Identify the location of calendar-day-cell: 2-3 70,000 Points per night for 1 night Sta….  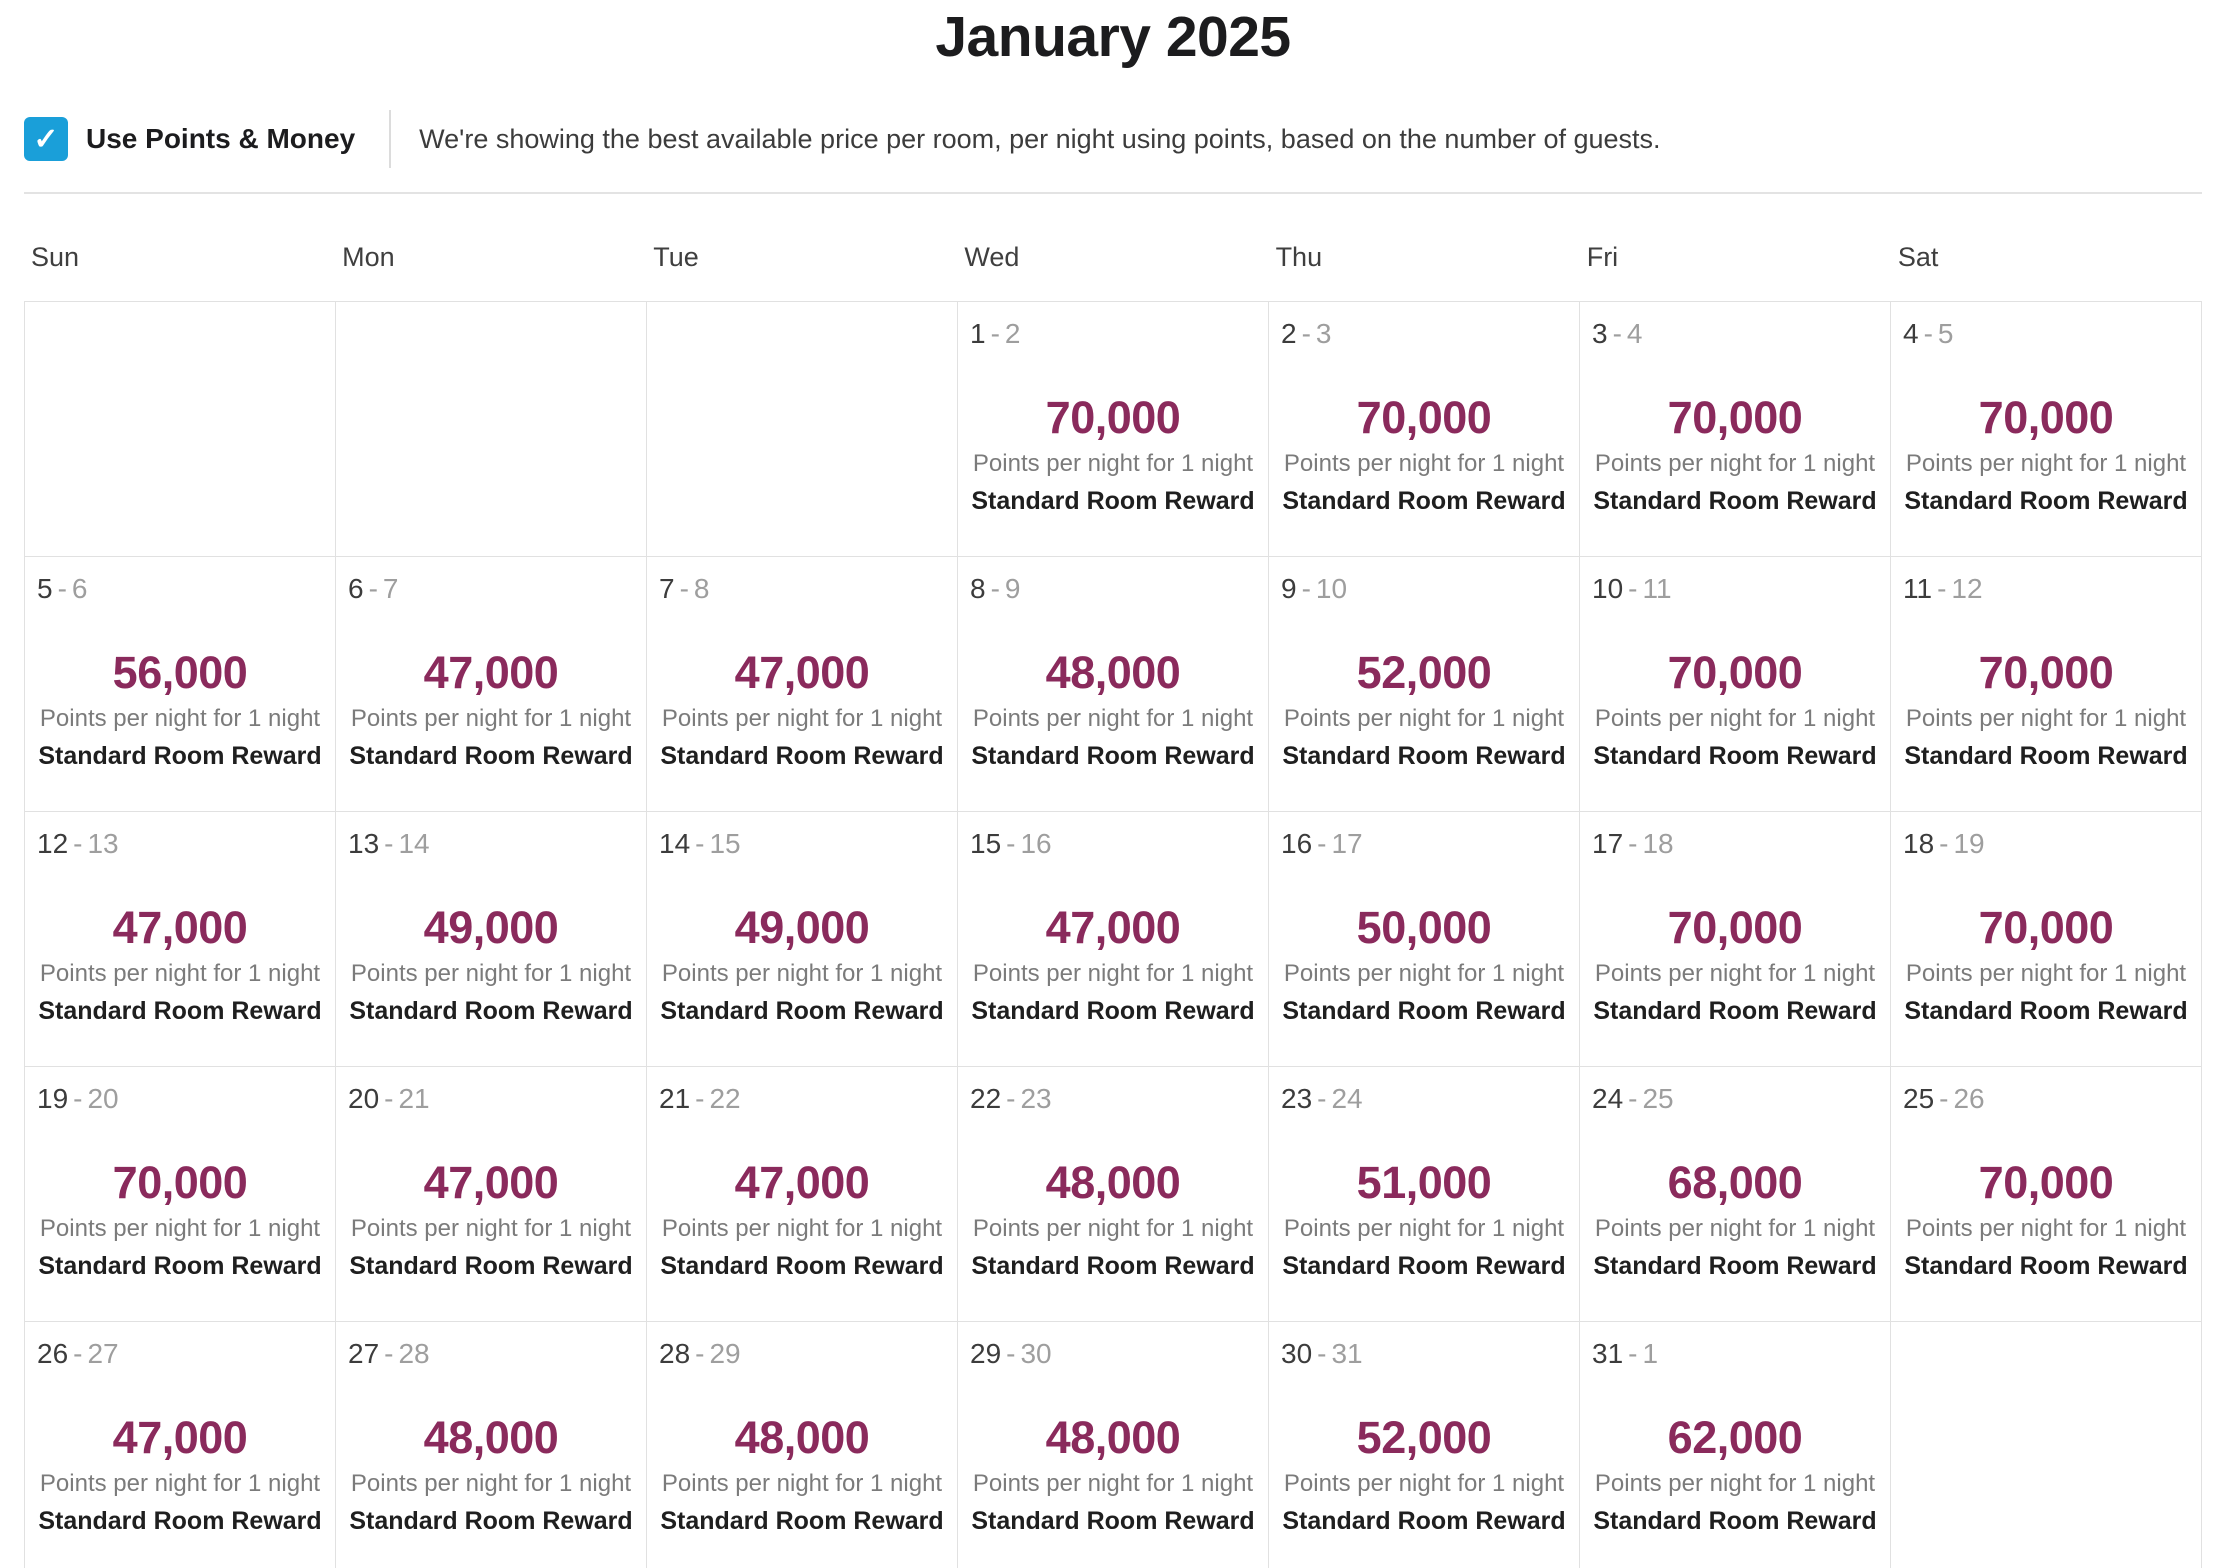
(1424, 429).